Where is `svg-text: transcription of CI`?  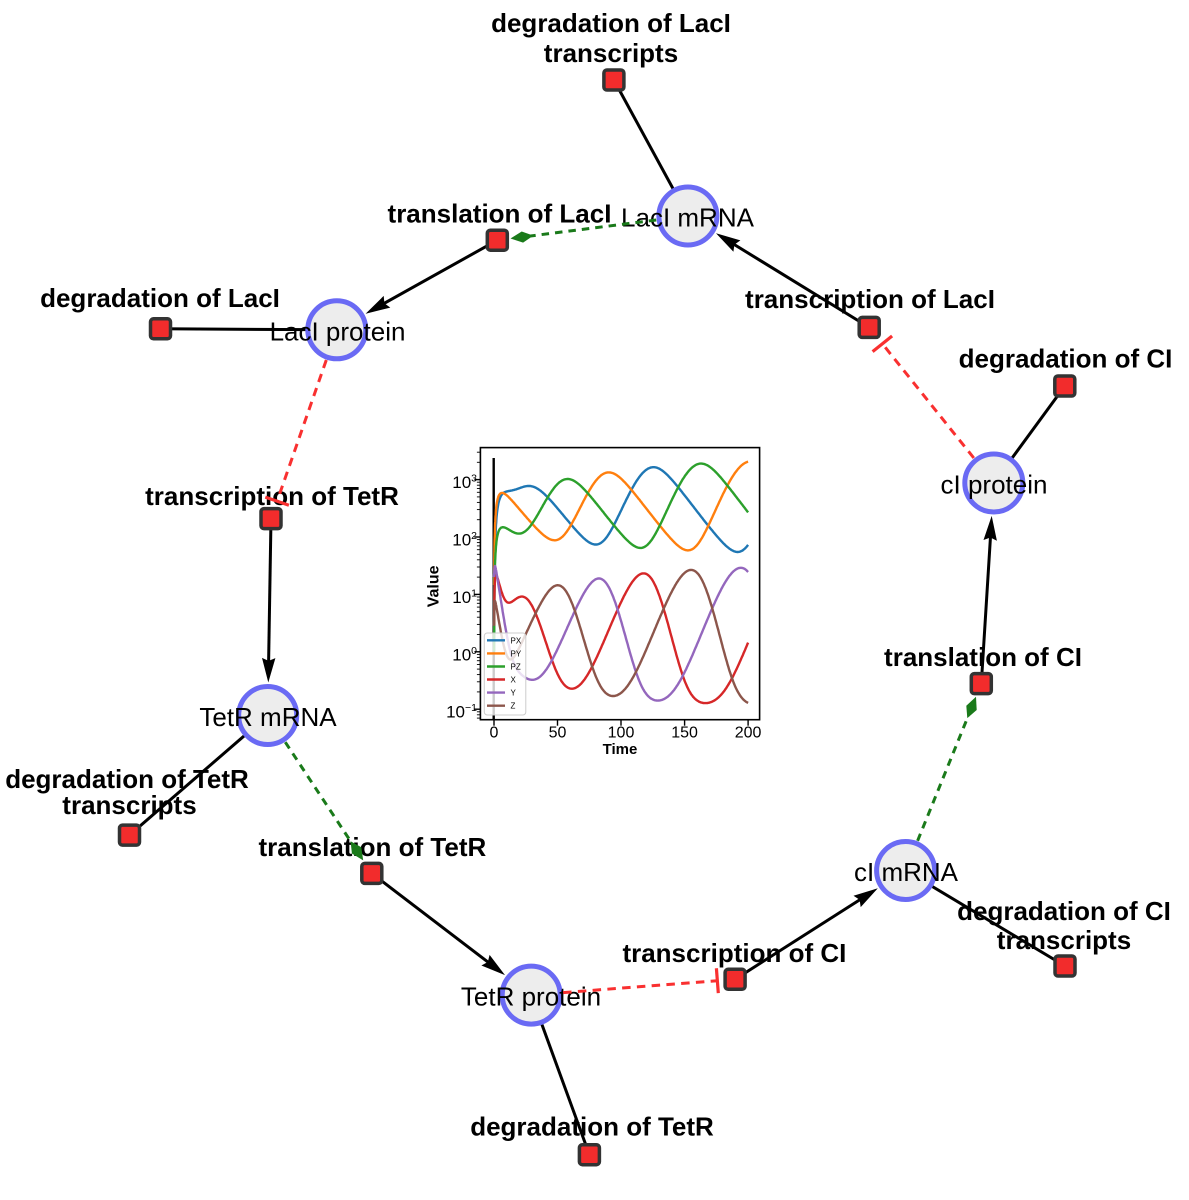
svg-text: transcription of CI is located at coordinates (734, 953).